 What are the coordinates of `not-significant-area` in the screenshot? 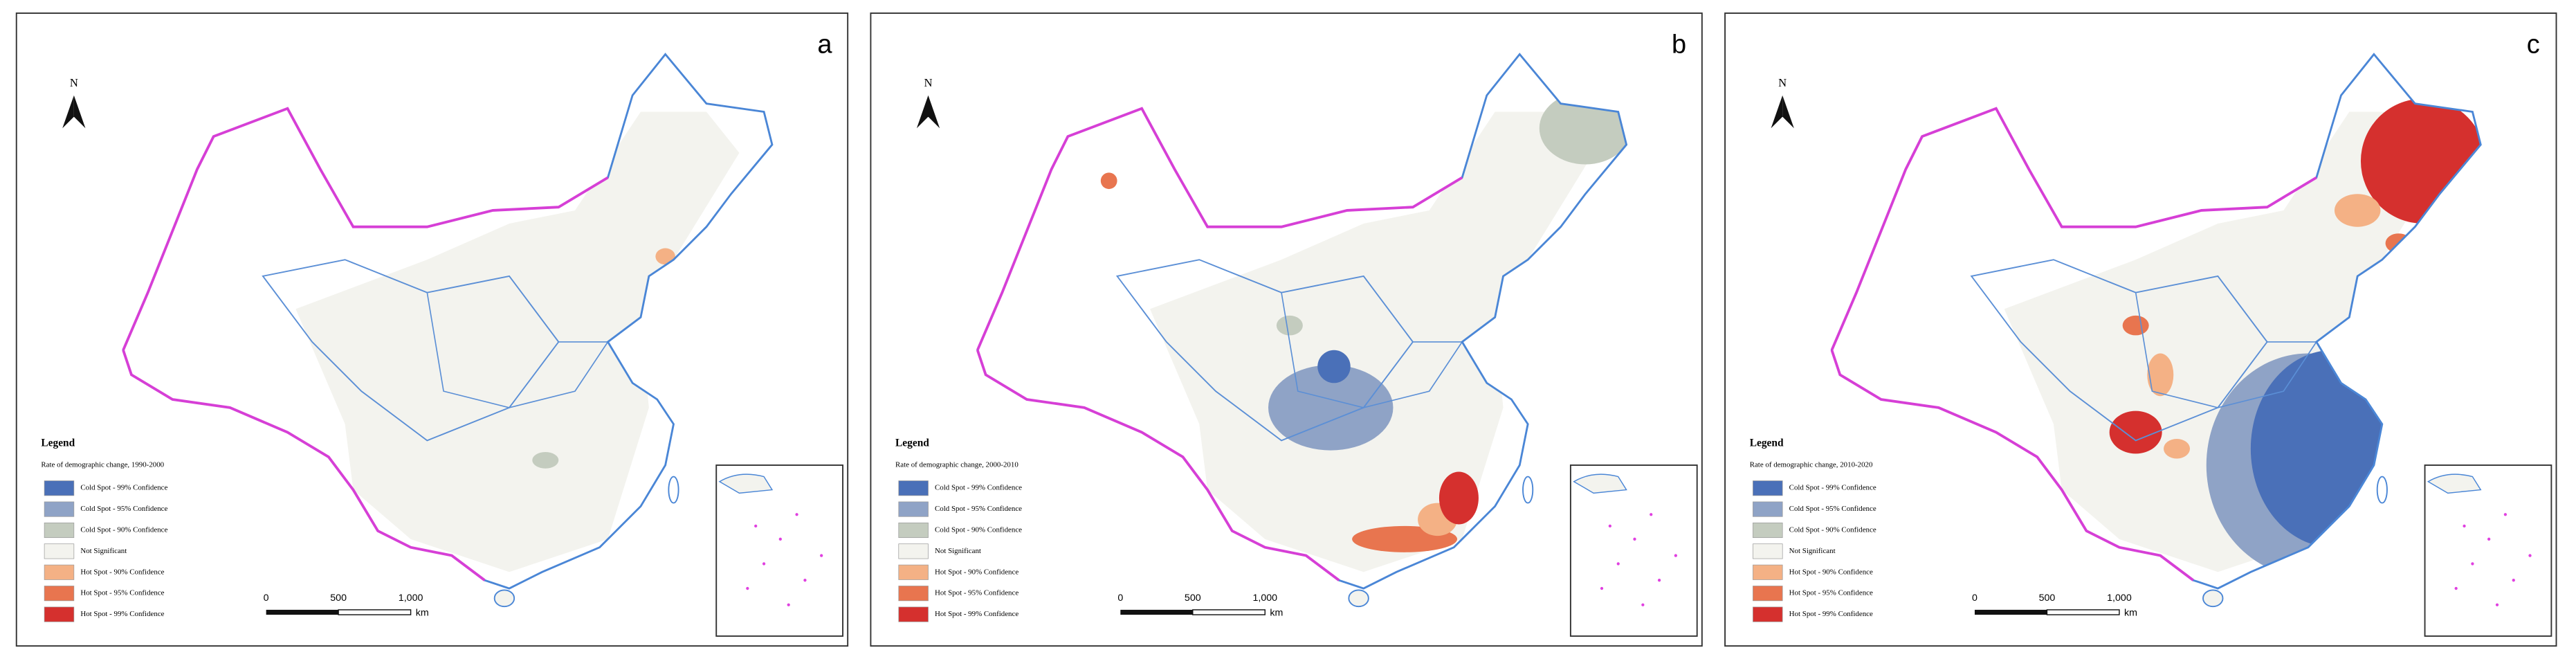 It's located at (1372, 341).